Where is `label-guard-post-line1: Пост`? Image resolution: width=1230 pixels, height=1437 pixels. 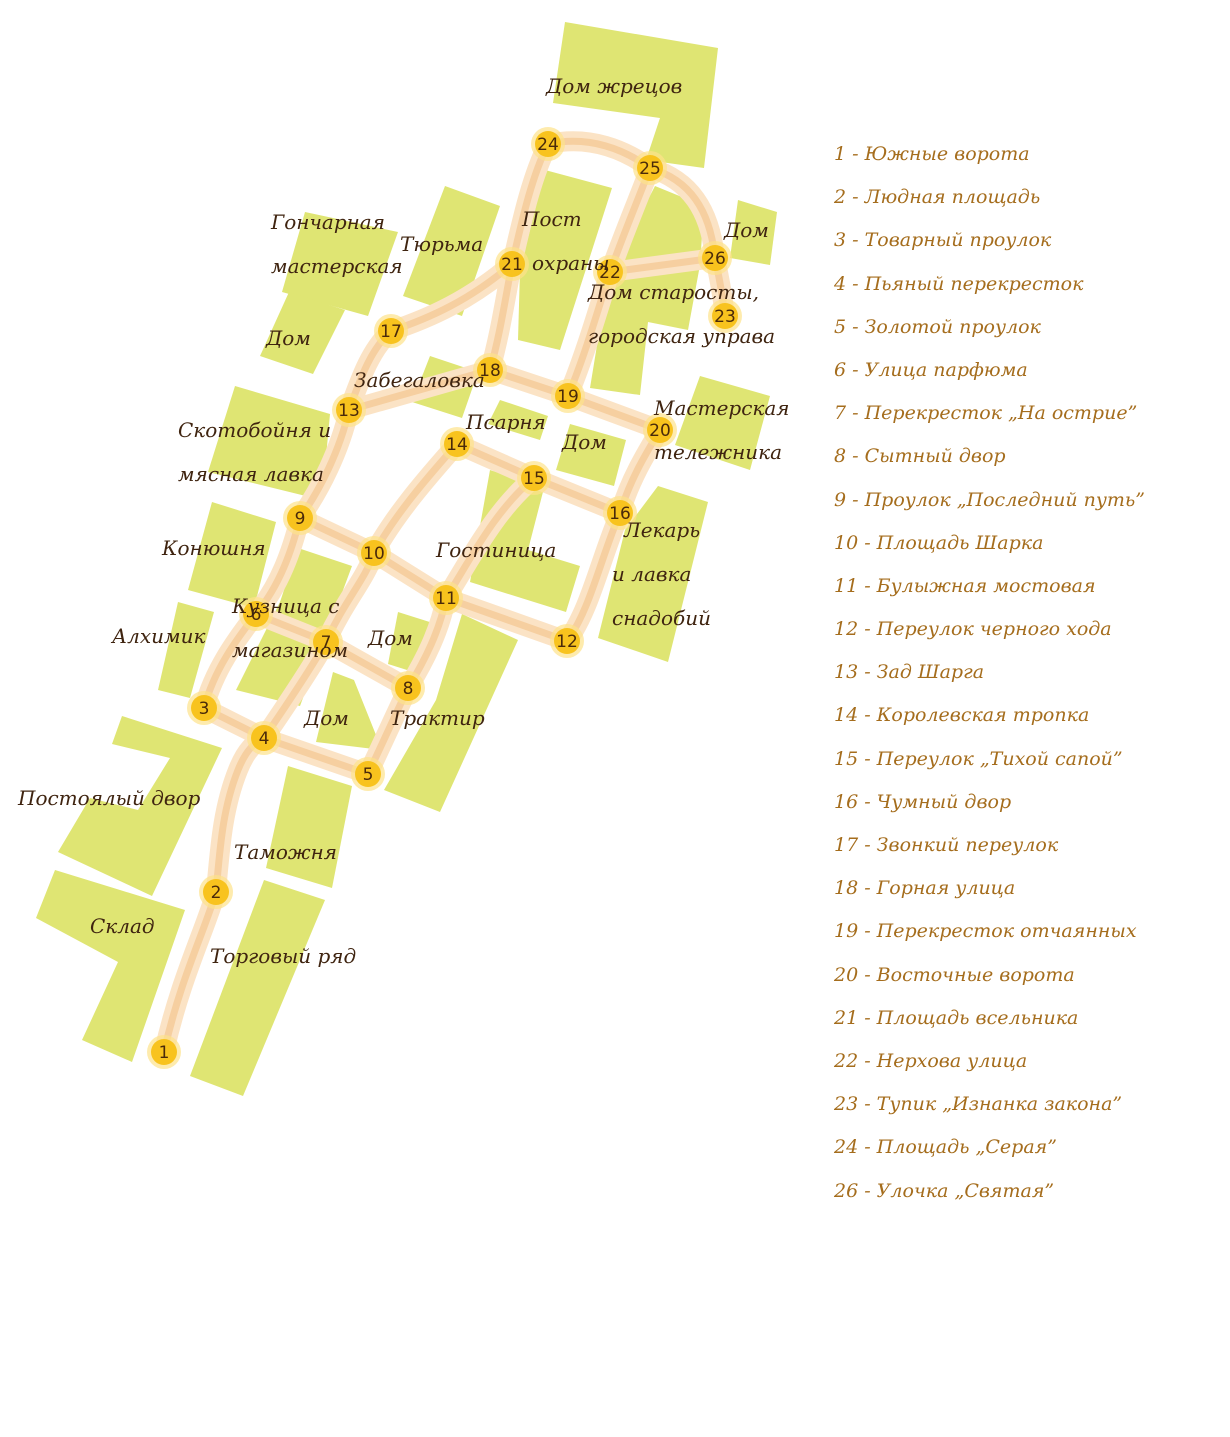 label-guard-post-line1: Пост is located at coordinates (552, 219).